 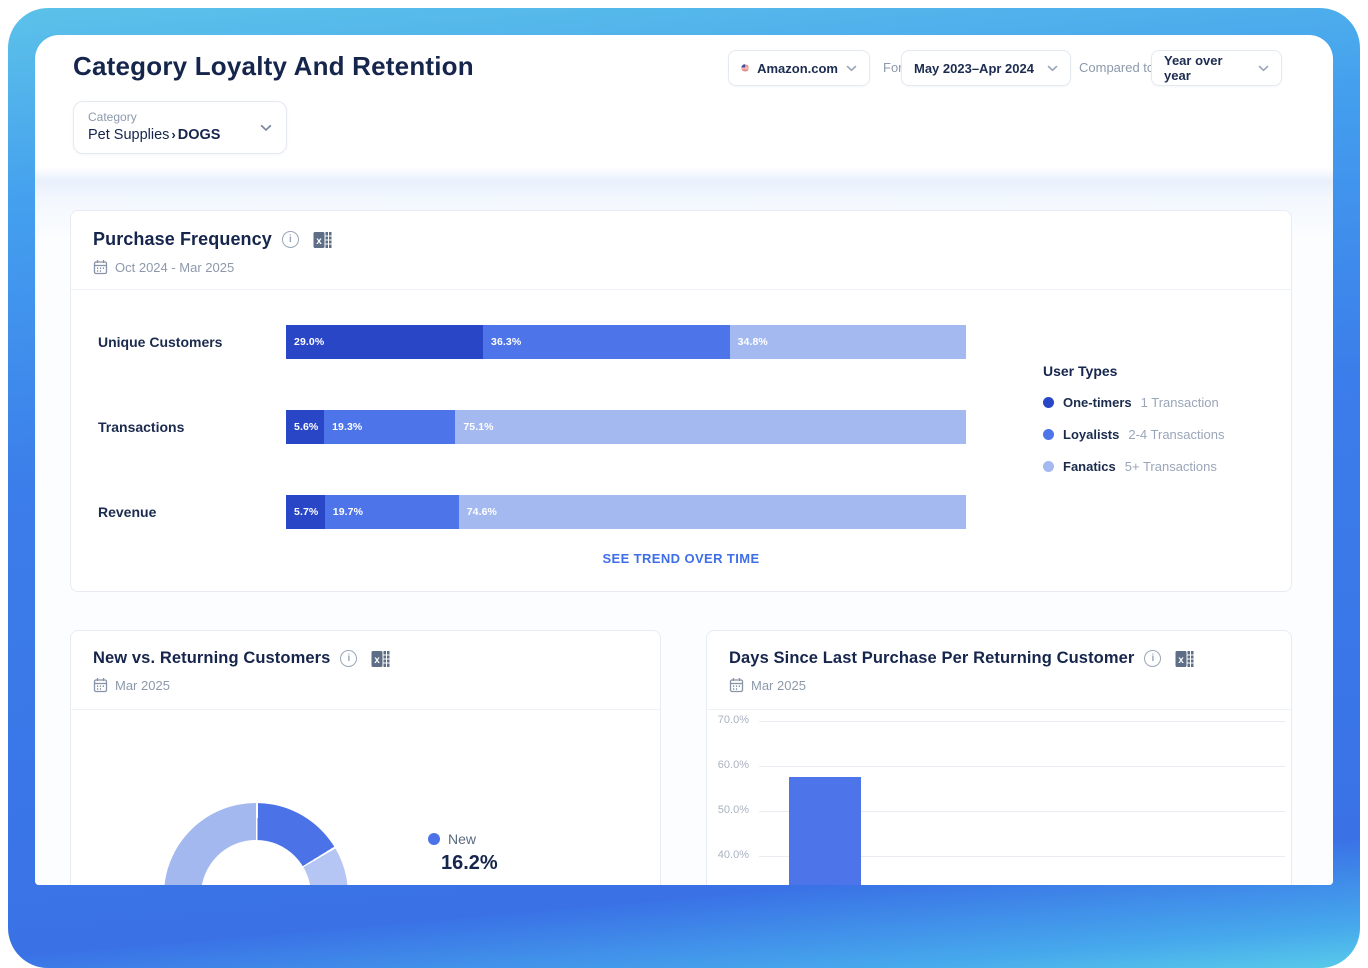 What do you see at coordinates (1080, 371) in the screenshot?
I see `legend-title: User Types` at bounding box center [1080, 371].